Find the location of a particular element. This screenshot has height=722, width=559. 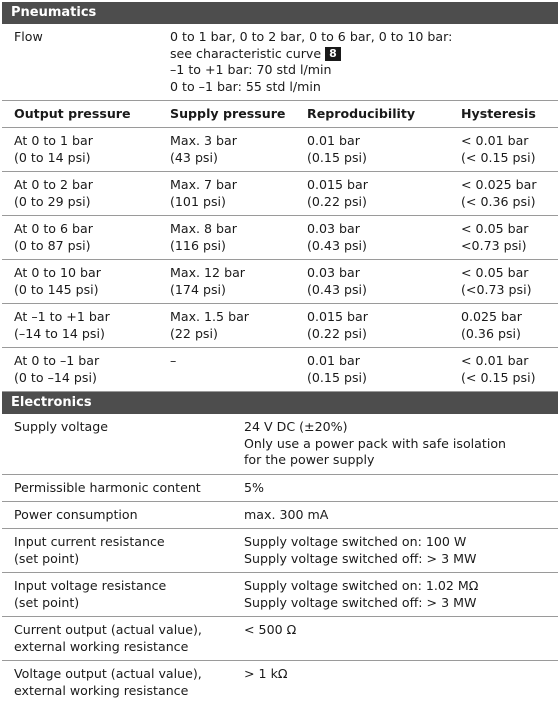

output-pressure-line: (0 to 14 psi) is located at coordinates (52, 157).